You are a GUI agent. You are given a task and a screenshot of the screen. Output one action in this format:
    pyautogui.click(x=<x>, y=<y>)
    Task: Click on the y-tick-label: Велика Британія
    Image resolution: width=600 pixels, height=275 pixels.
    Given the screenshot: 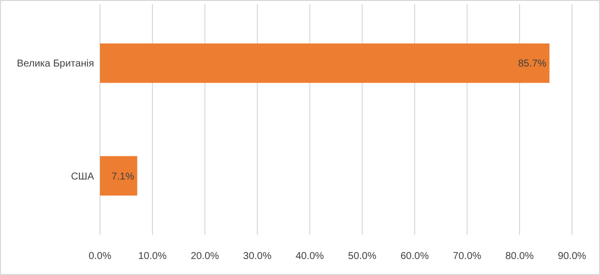 What is the action you would take?
    pyautogui.click(x=55, y=64)
    